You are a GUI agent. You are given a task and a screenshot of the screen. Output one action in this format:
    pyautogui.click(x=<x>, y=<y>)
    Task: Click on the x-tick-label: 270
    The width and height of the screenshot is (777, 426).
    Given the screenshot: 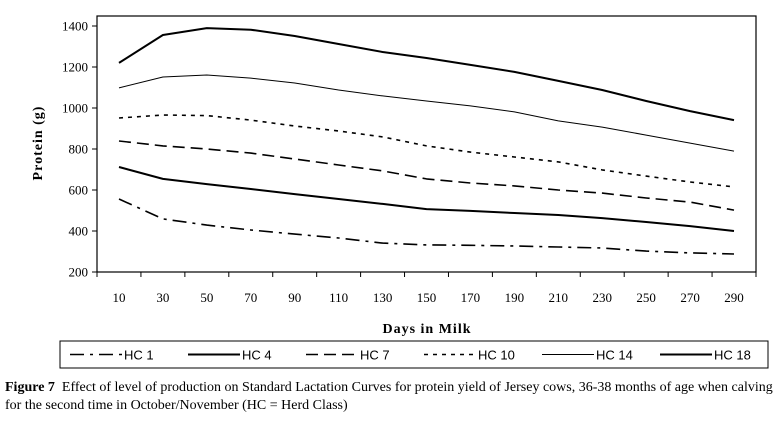 What is the action you would take?
    pyautogui.click(x=690, y=297)
    